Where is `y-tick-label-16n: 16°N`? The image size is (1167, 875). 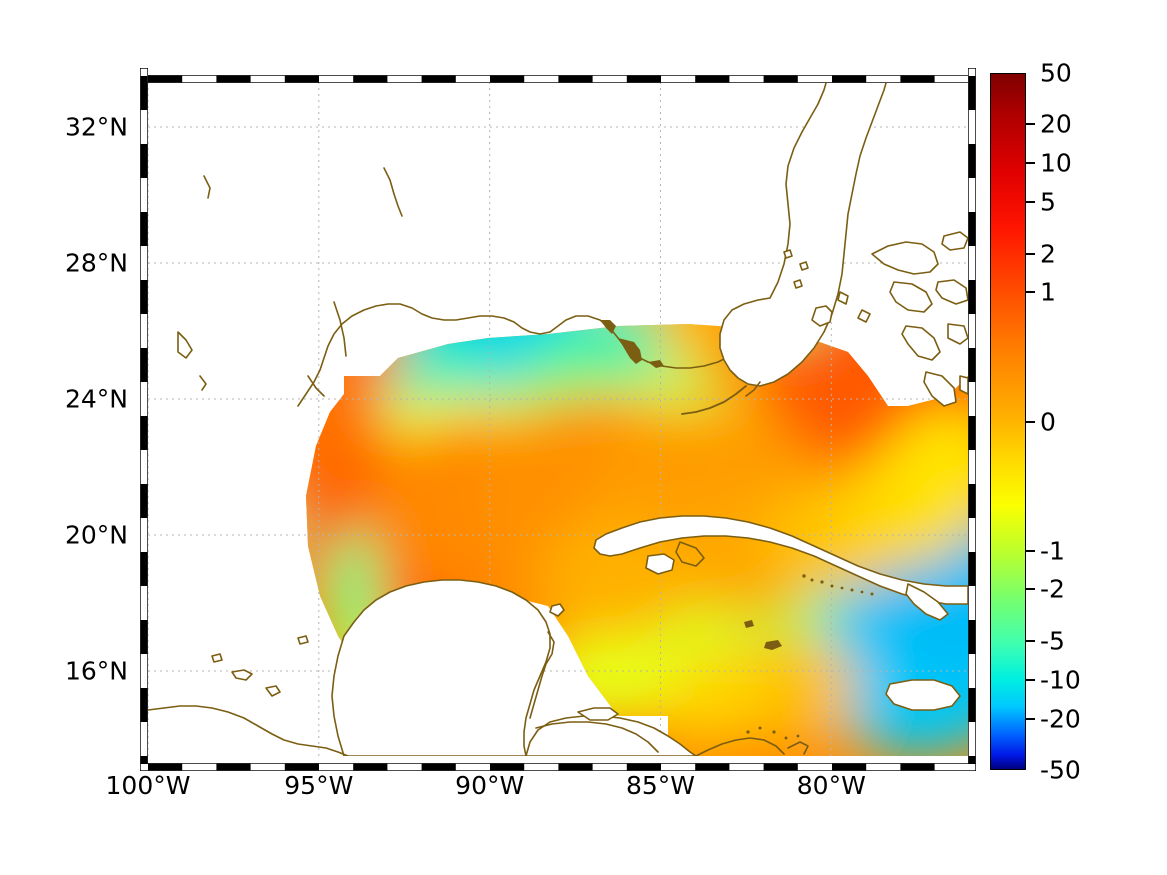
y-tick-label-16n: 16°N is located at coordinates (96, 671).